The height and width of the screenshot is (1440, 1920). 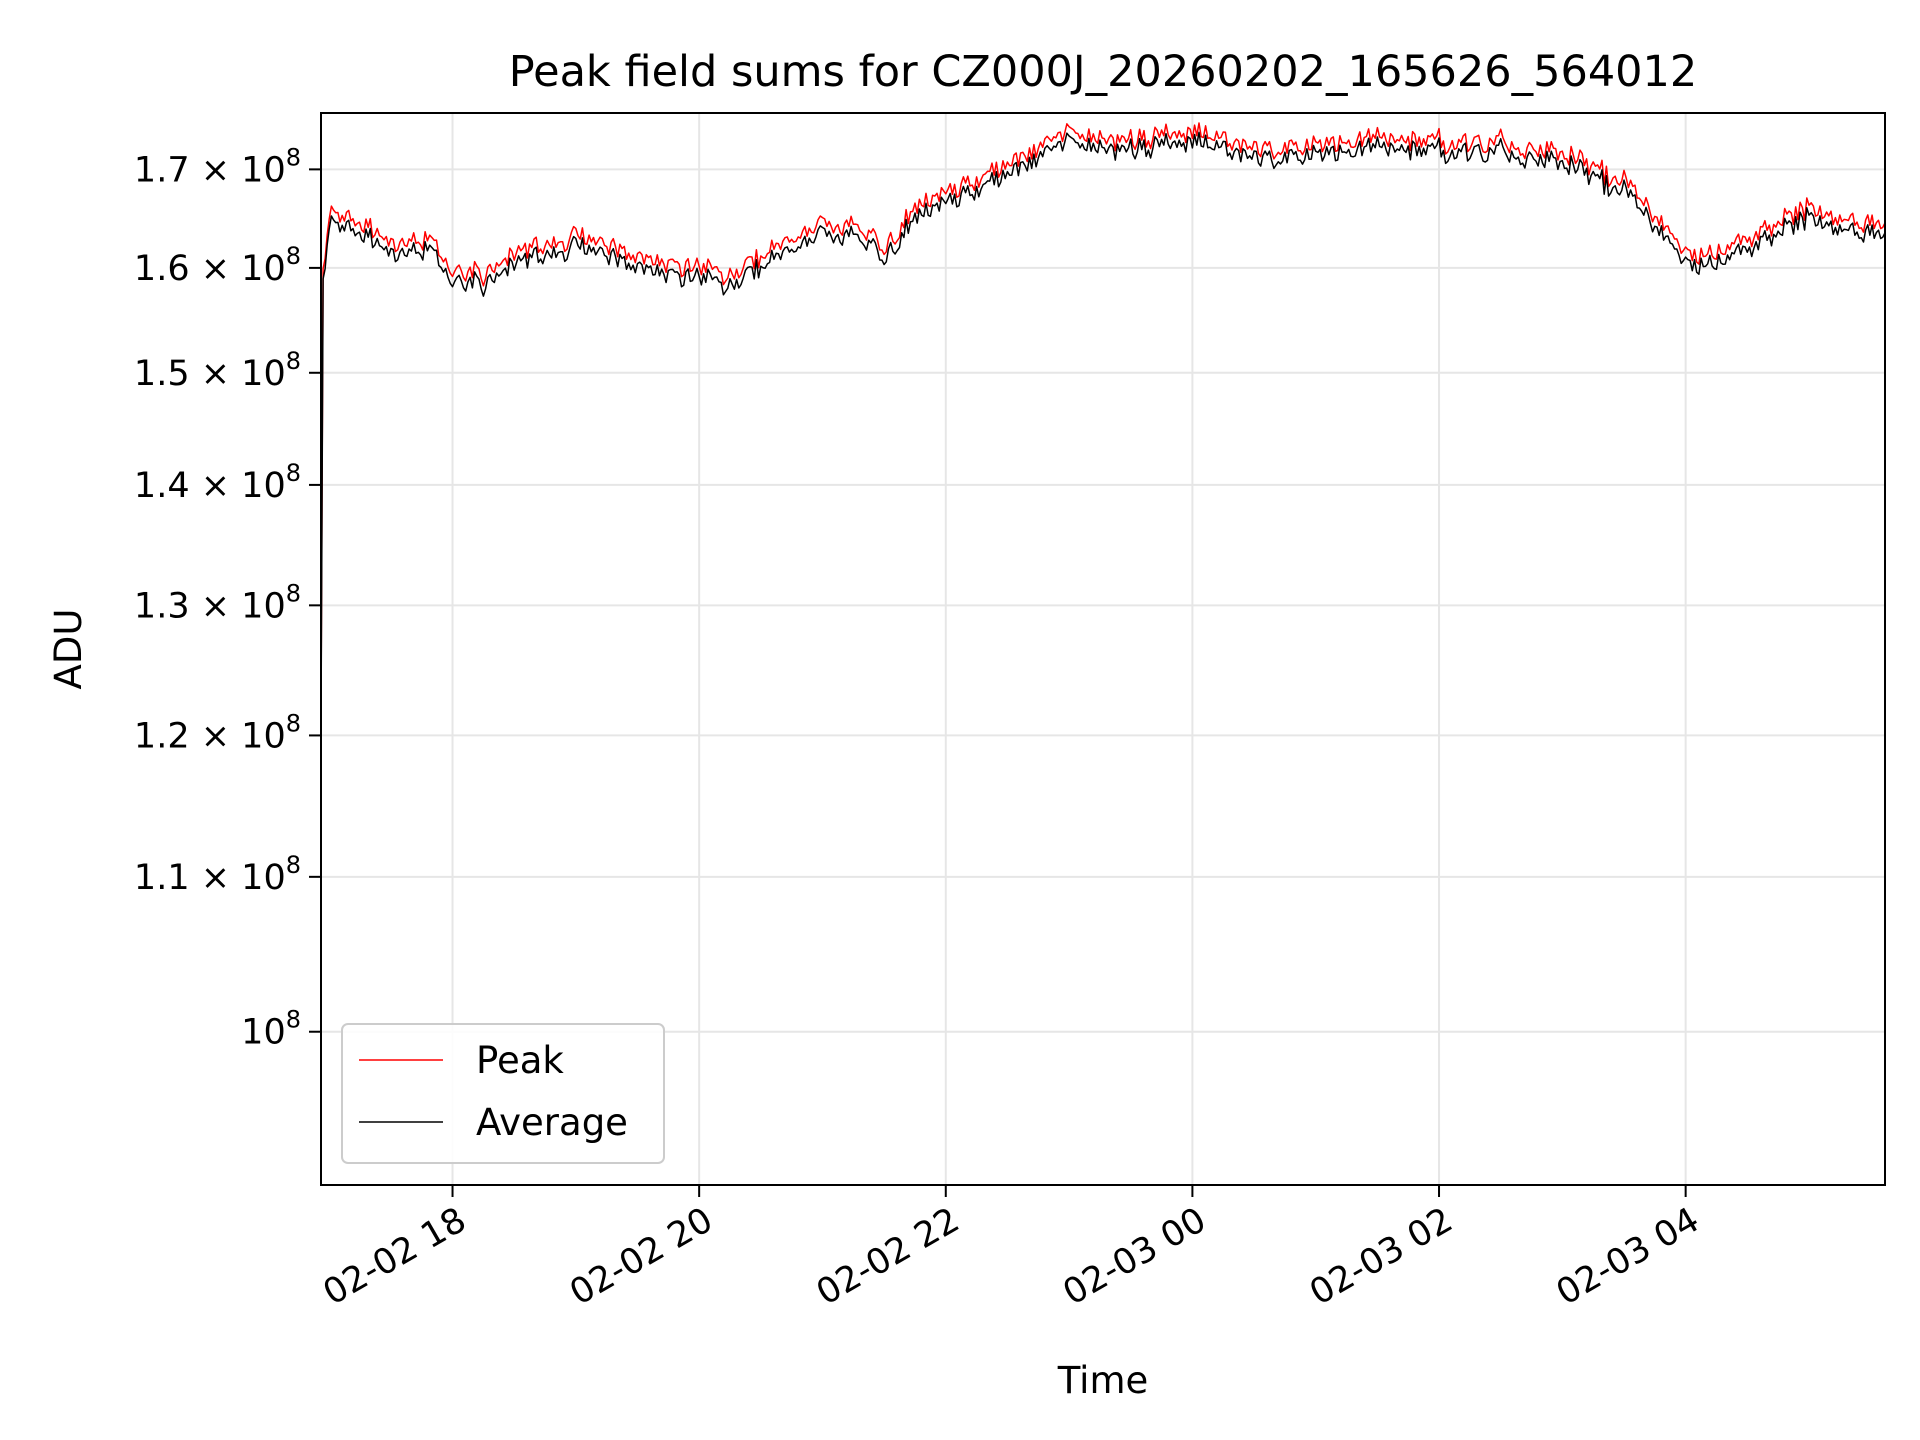 What do you see at coordinates (217, 370) in the screenshot?
I see `y-tick-label: 1.5 × 108` at bounding box center [217, 370].